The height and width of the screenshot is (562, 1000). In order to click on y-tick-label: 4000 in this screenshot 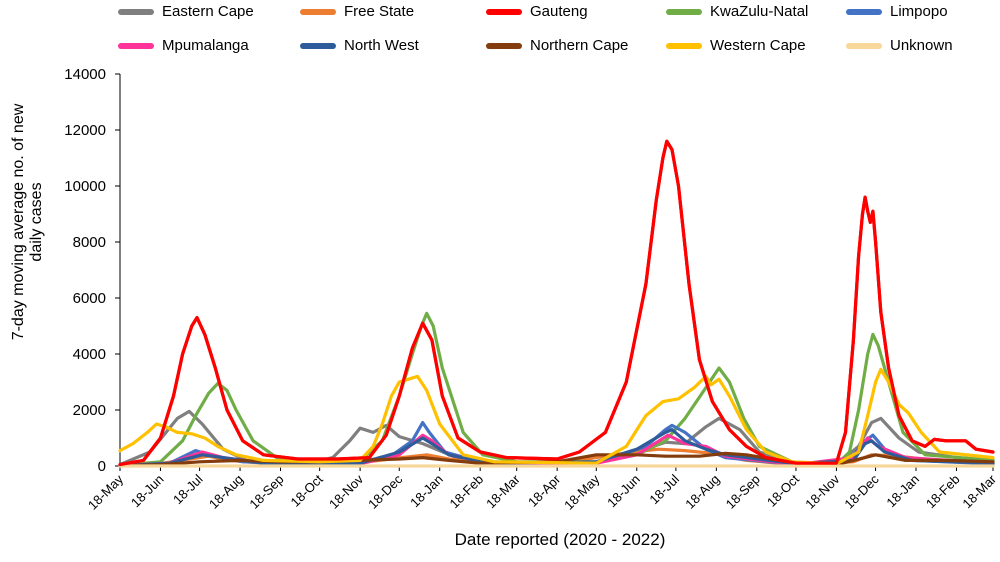, I will do `click(89, 354)`.